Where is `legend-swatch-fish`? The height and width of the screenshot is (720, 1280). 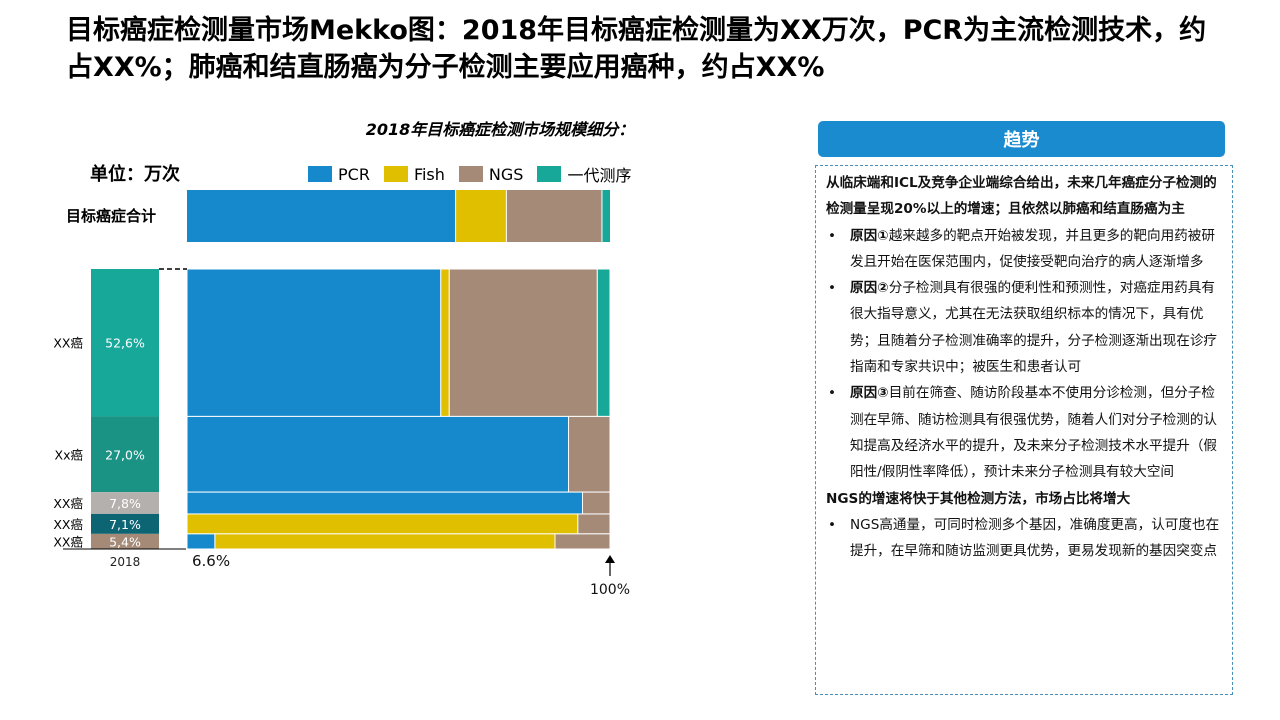 legend-swatch-fish is located at coordinates (395, 174).